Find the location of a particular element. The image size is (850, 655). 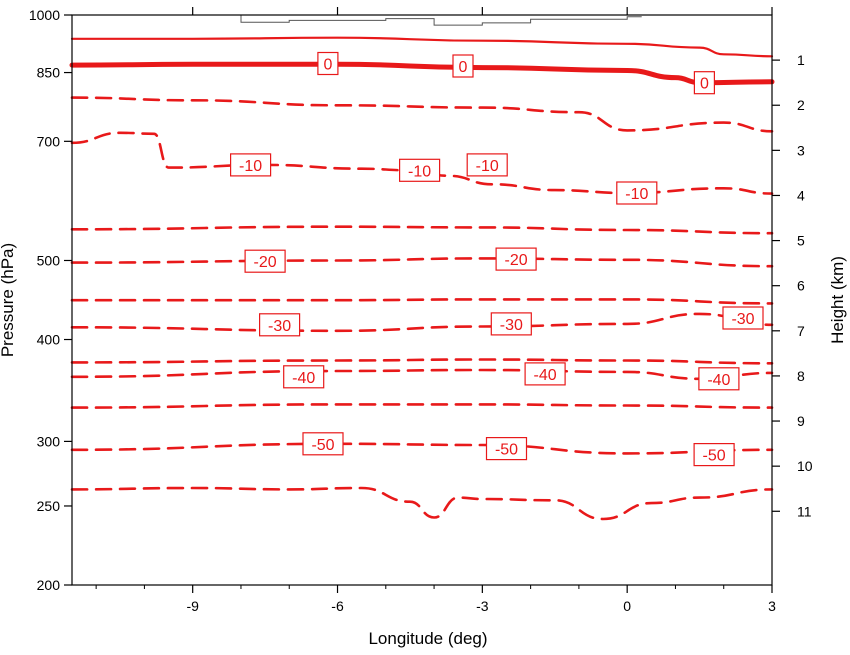

contour-label-13: -10 is located at coordinates (487, 165).